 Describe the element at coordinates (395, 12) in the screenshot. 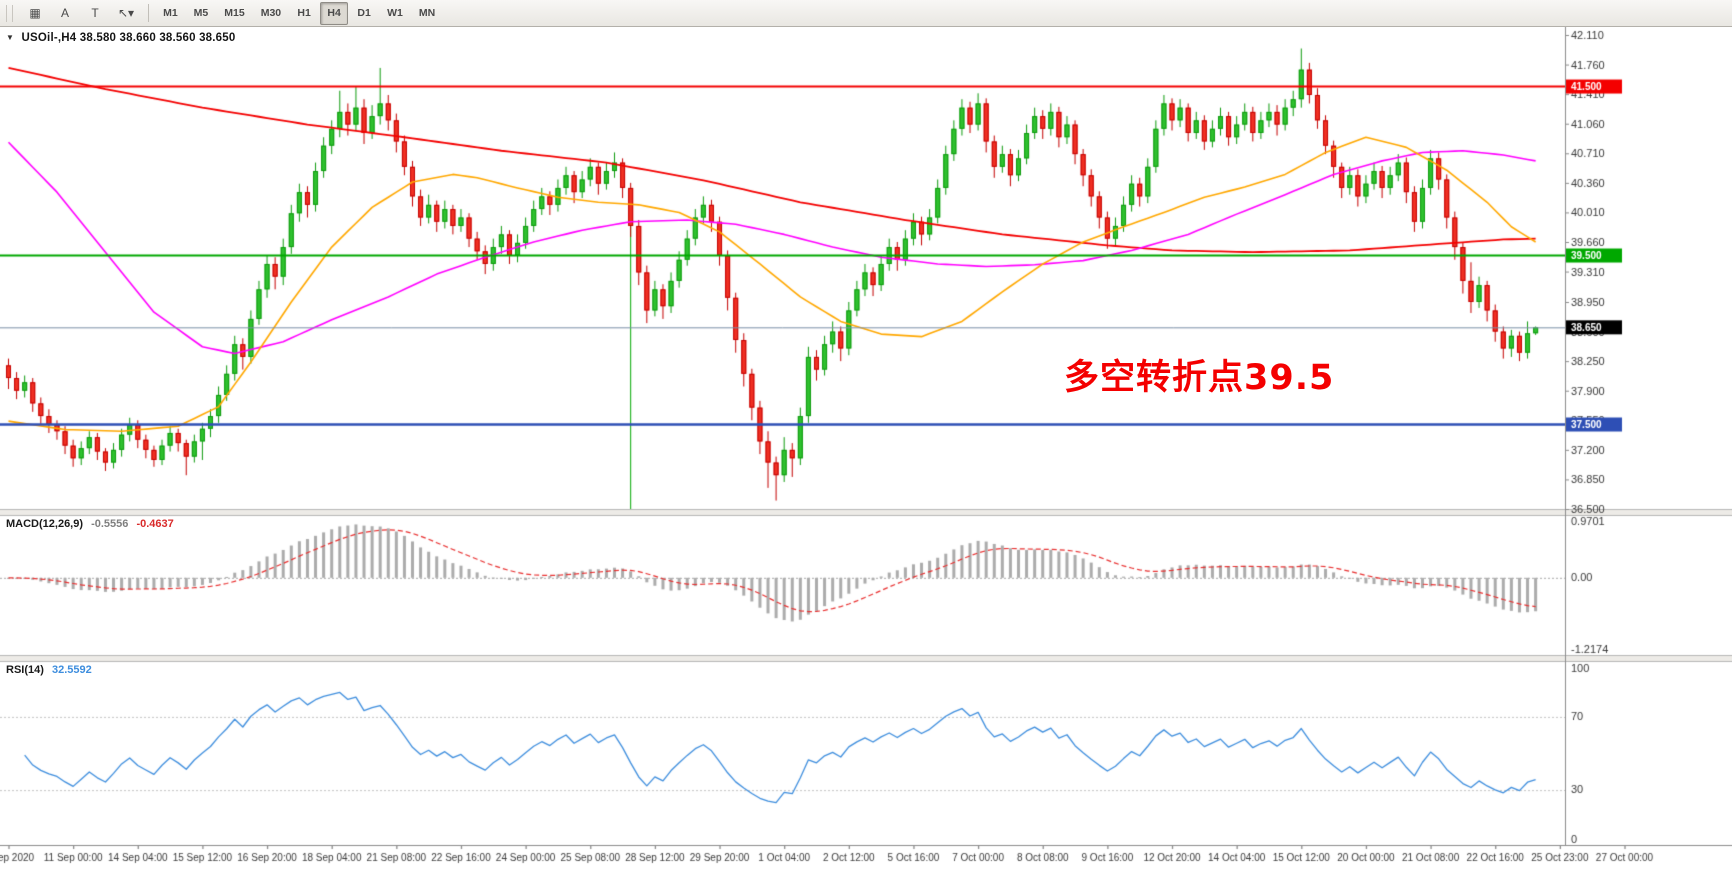

I see `tf-button-w1: W1` at that location.